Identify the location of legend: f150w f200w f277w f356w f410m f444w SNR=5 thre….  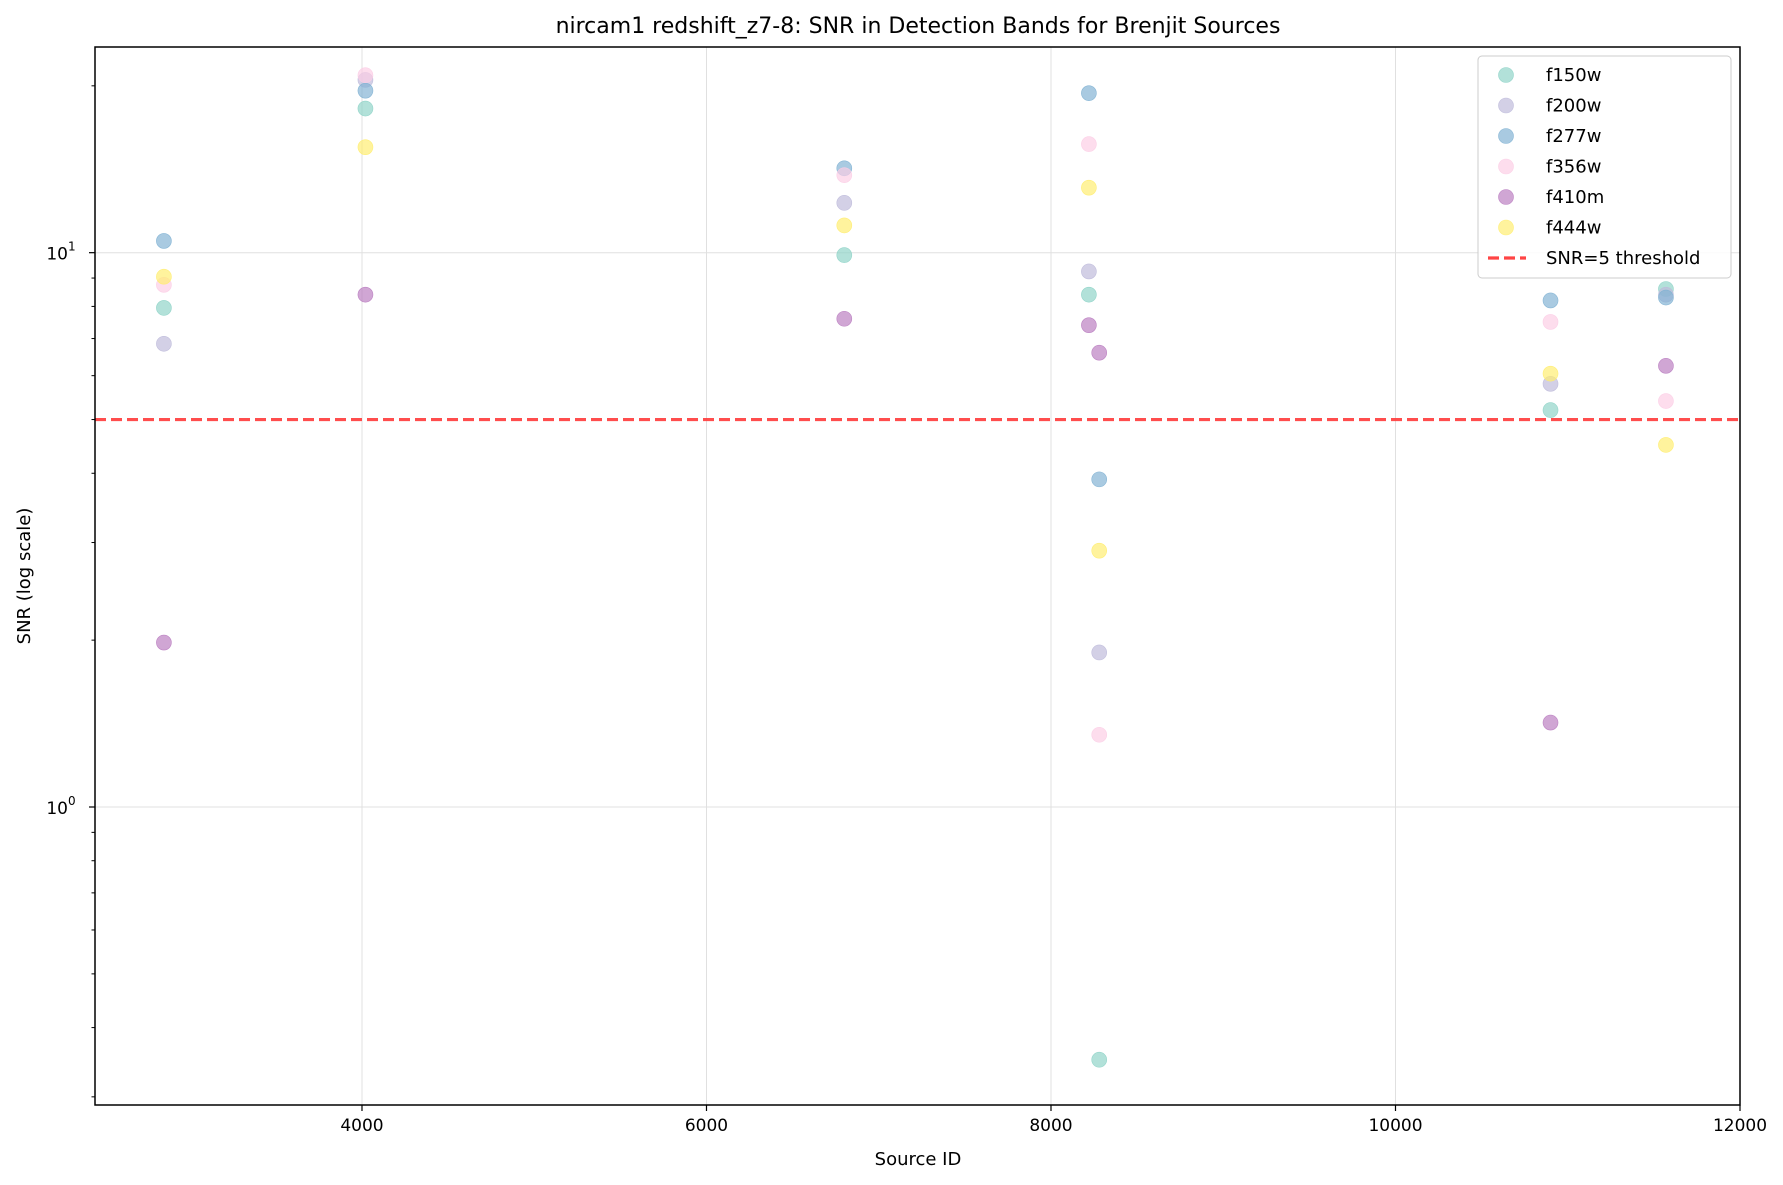
(1604, 167).